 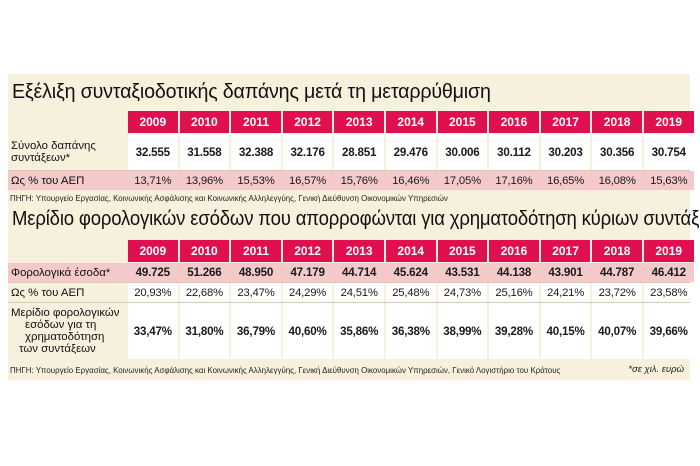 What do you see at coordinates (61, 325) in the screenshot?
I see `row-label-line: εσόδων για τη` at bounding box center [61, 325].